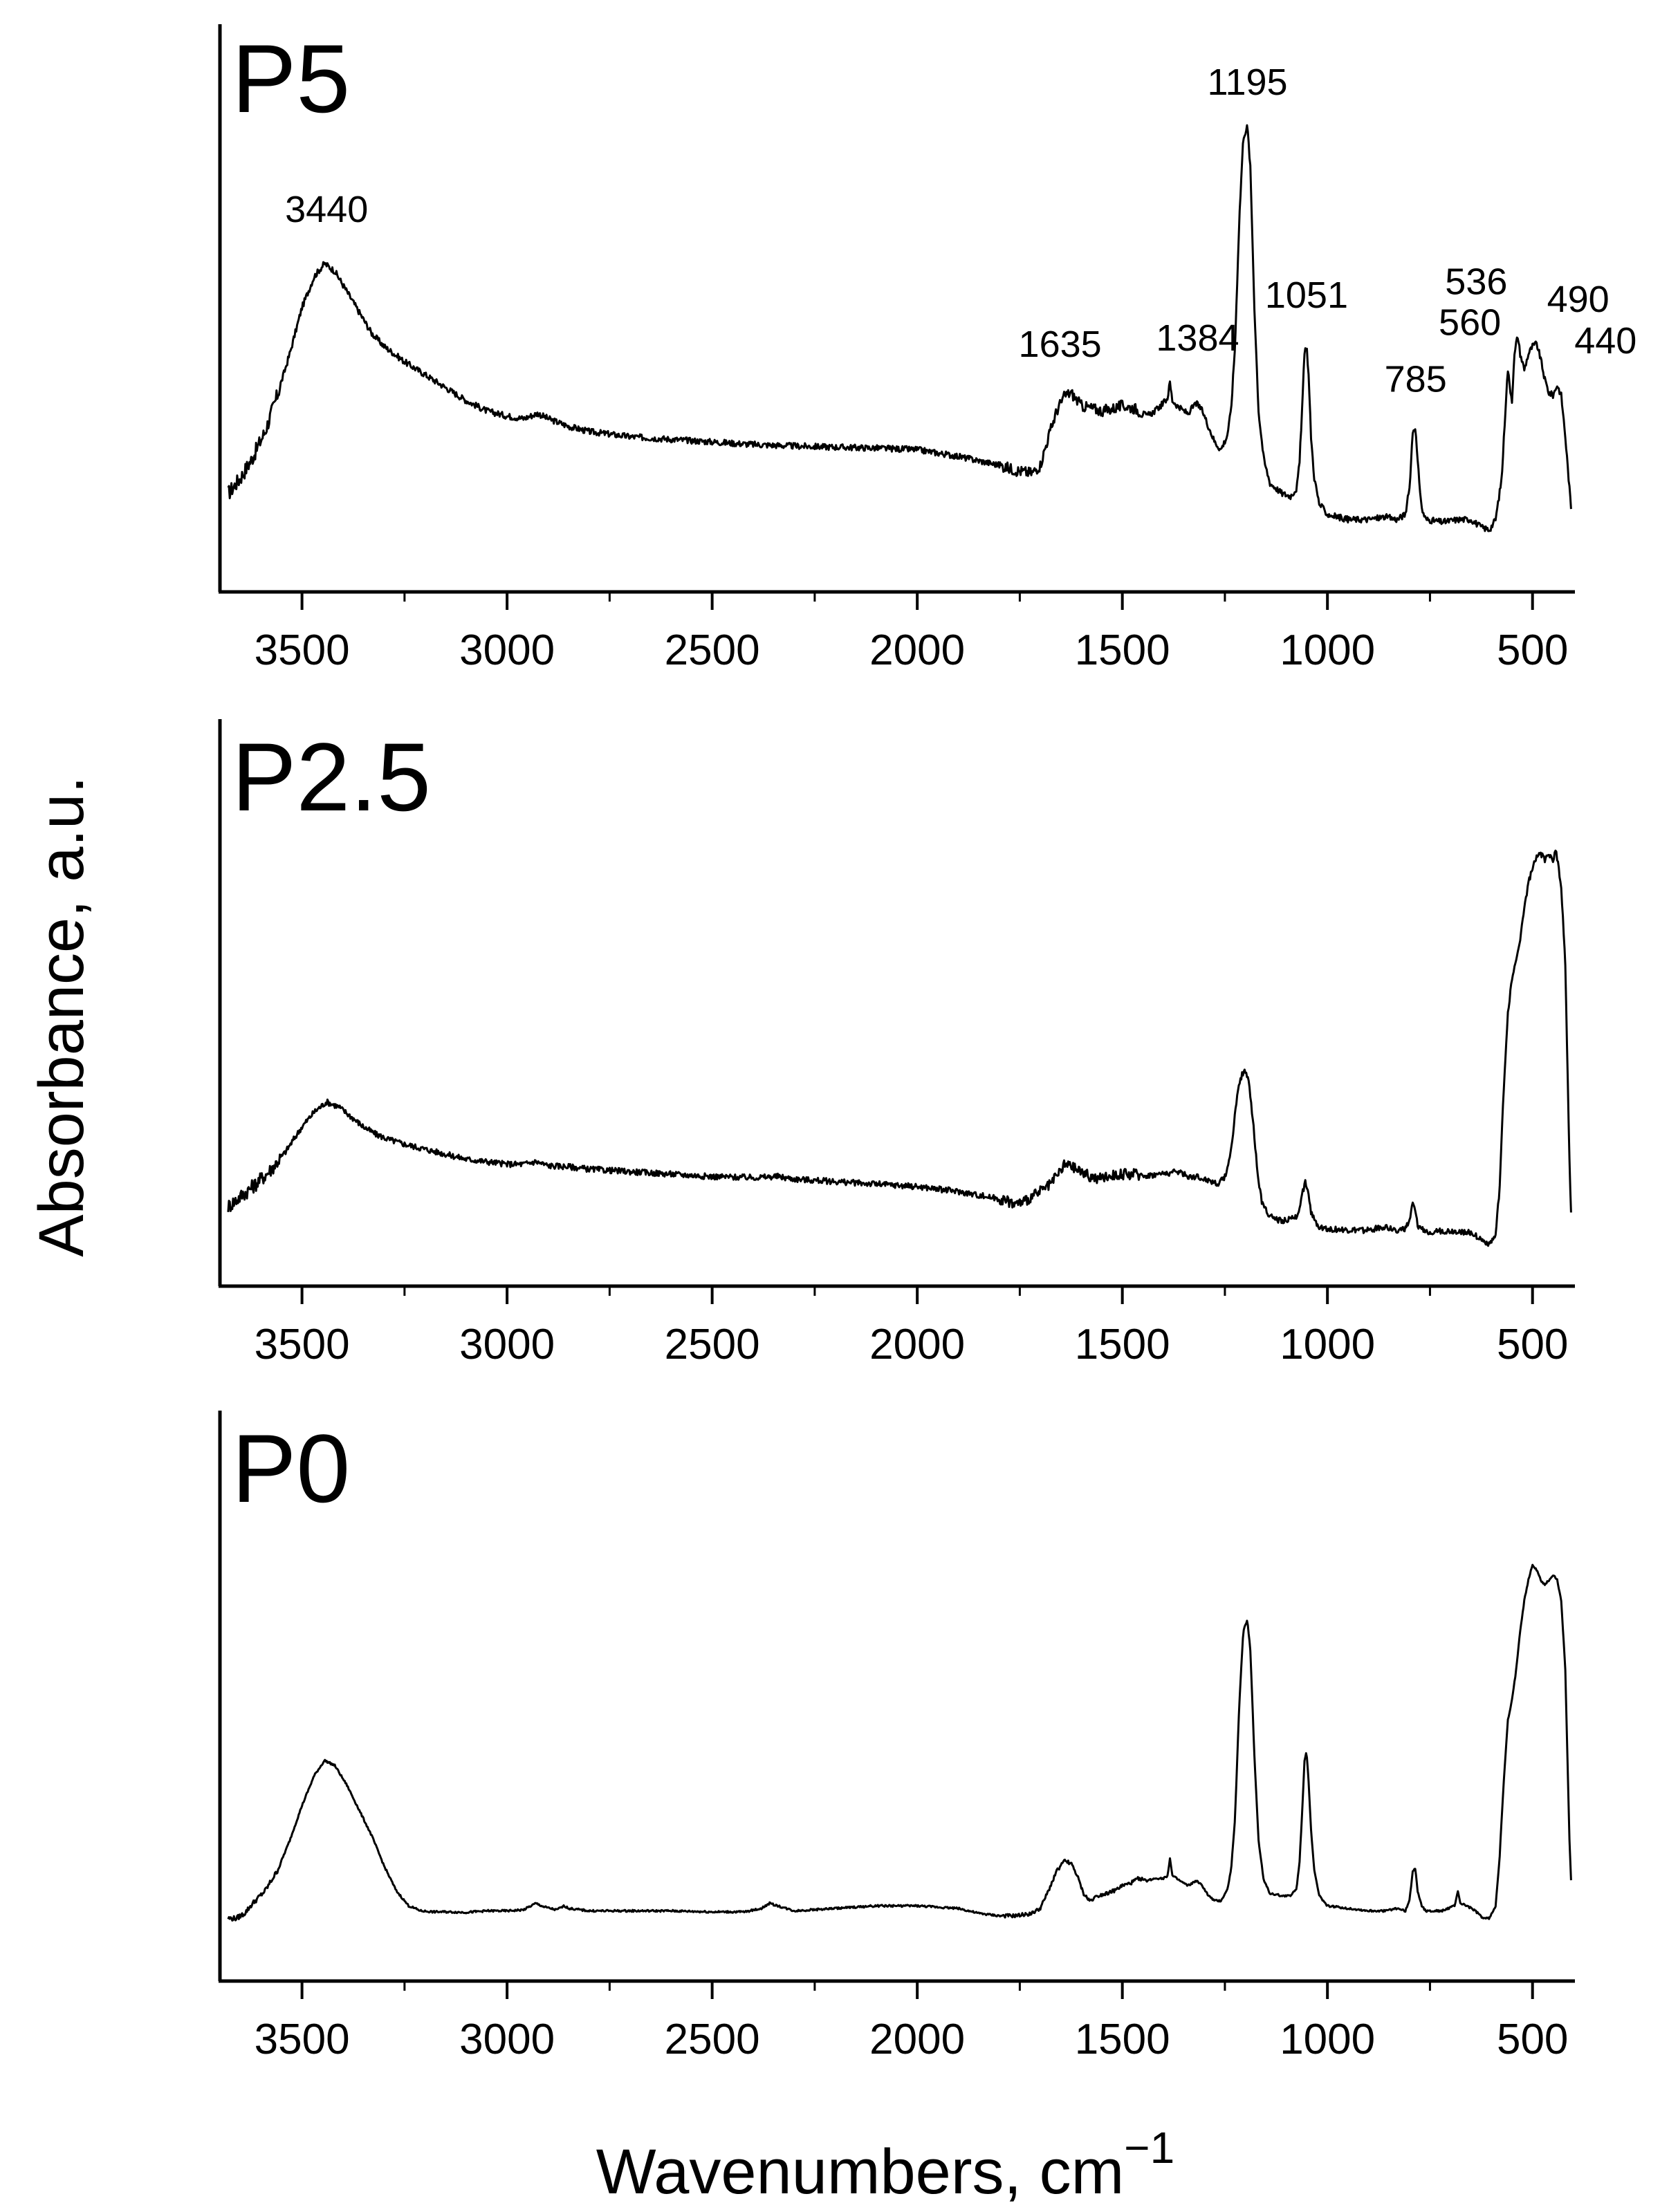 This screenshot has width=1660, height=2212. What do you see at coordinates (1197, 338) in the screenshot?
I see `peak-label-1384: 1384` at bounding box center [1197, 338].